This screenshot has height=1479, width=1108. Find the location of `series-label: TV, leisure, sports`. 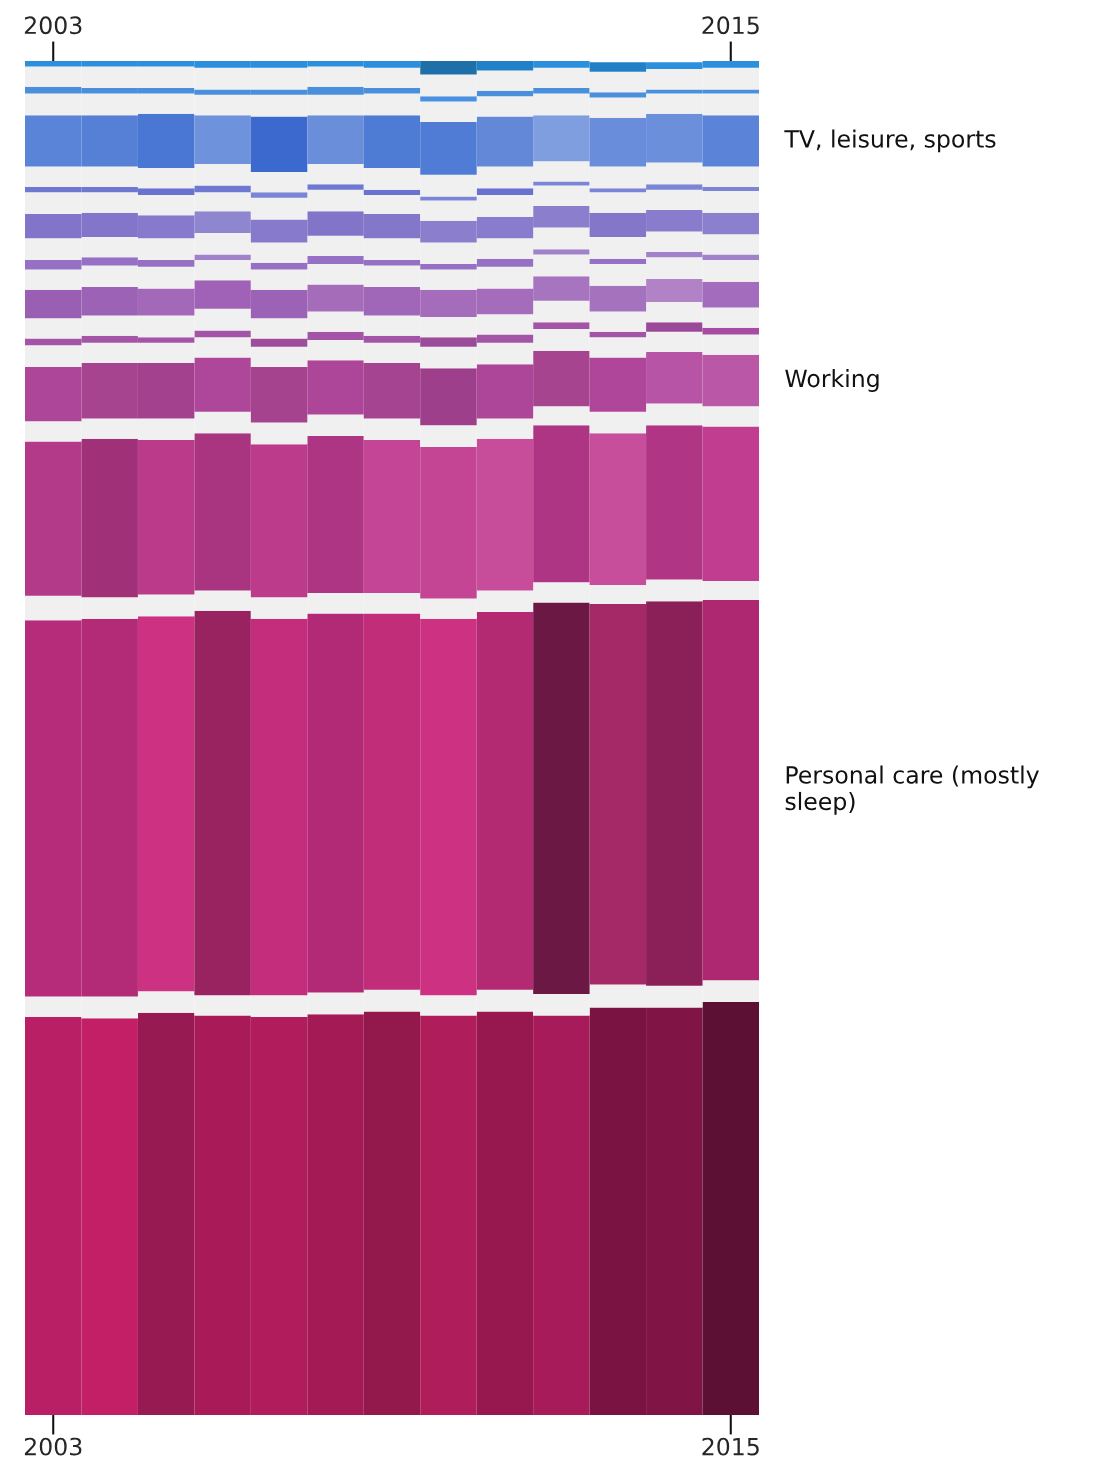

series-label: TV, leisure, sports is located at coordinates (890, 141).